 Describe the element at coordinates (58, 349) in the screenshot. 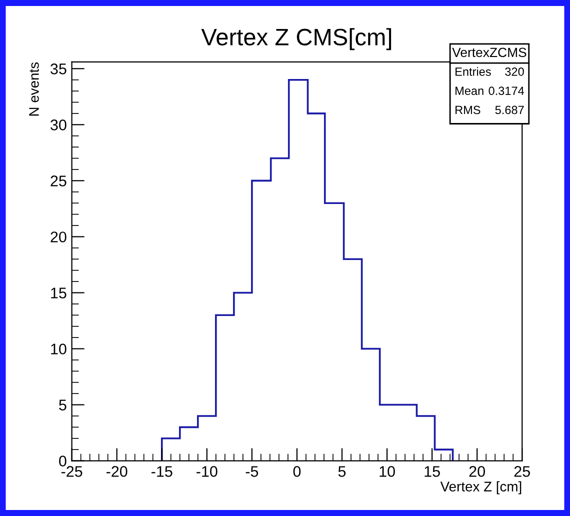

I see `y-tick-label: 10` at that location.